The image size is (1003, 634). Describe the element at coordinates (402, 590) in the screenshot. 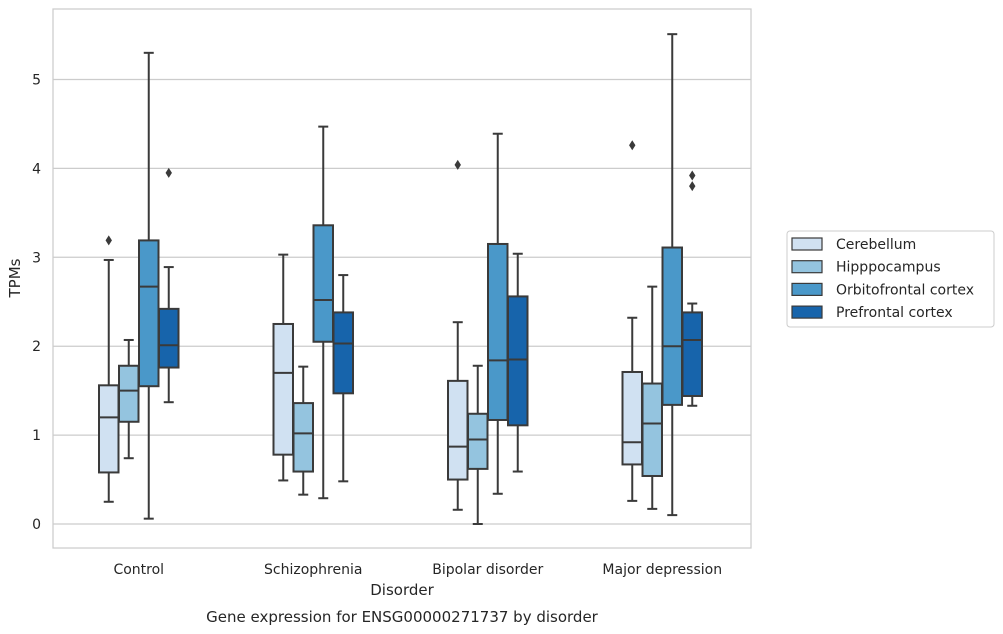

I see `x-axis-label: Disorder` at that location.